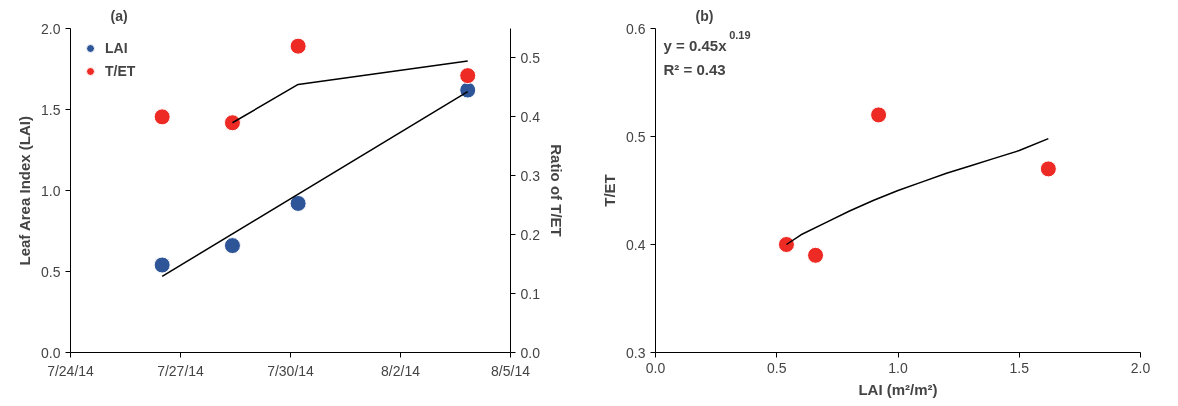  What do you see at coordinates (636, 28) in the screenshot?
I see `y-tick-label: 0.6` at bounding box center [636, 28].